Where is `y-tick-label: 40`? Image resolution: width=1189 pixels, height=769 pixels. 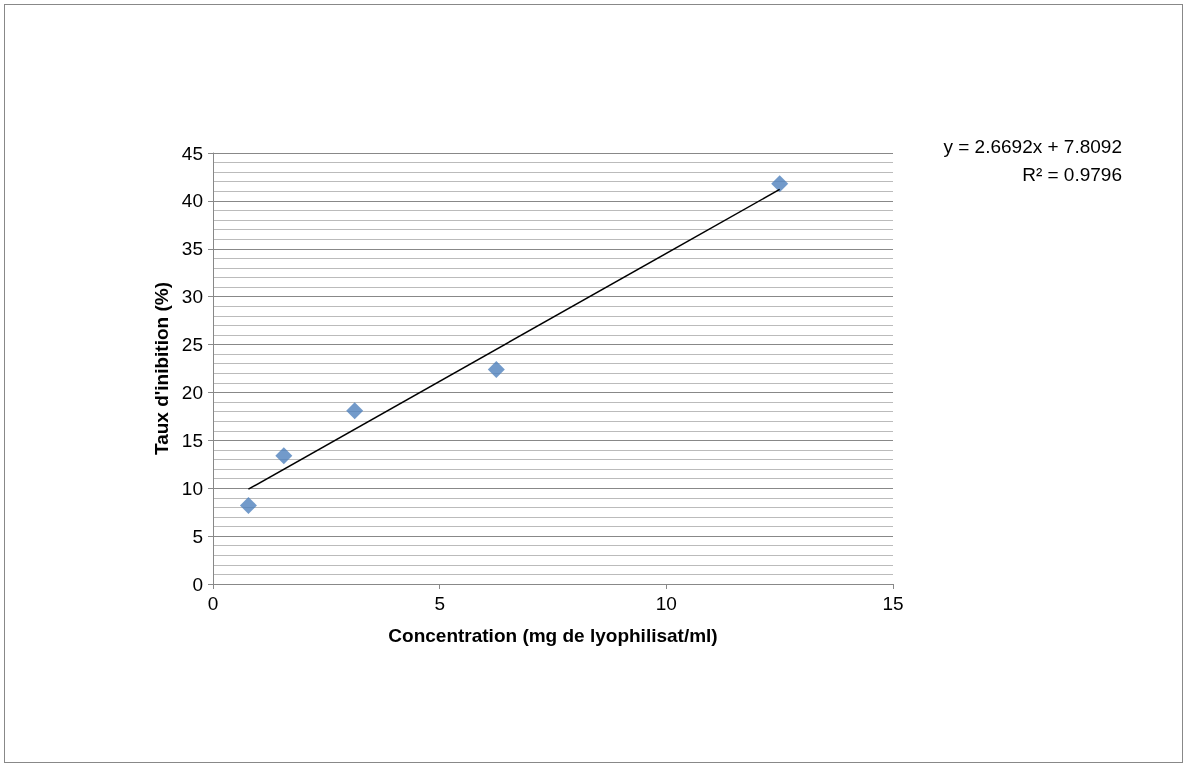
y-tick-label: 40 is located at coordinates (192, 201).